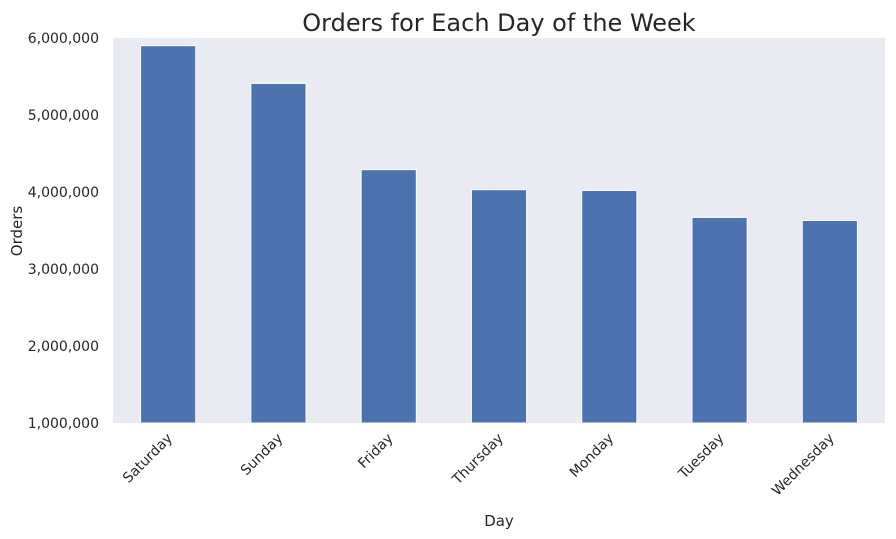  What do you see at coordinates (499, 306) in the screenshot?
I see `bar-thursday` at bounding box center [499, 306].